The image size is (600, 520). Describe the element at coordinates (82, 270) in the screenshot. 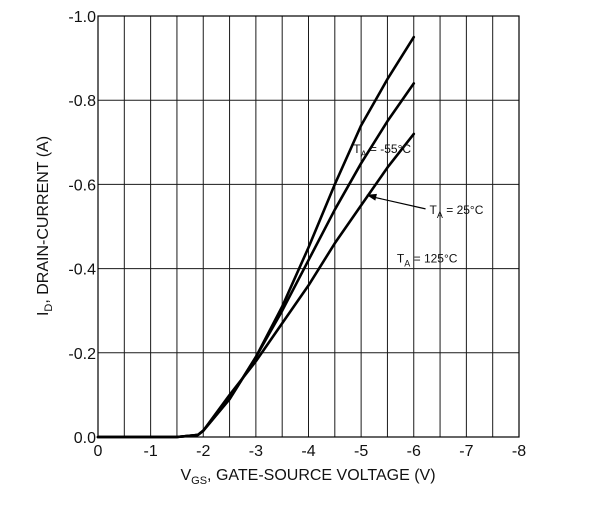

I see `y-tick-label: -0.4` at that location.